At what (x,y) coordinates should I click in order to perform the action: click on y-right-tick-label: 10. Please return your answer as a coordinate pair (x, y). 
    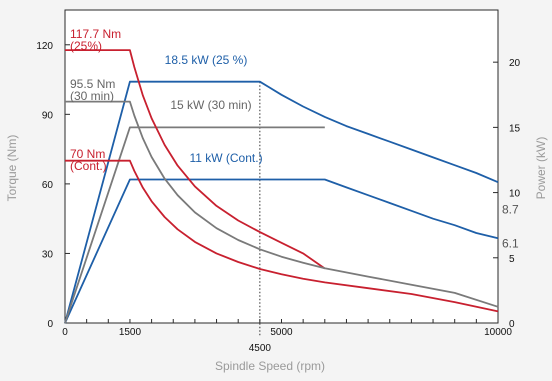
    Looking at the image, I should click on (515, 194).